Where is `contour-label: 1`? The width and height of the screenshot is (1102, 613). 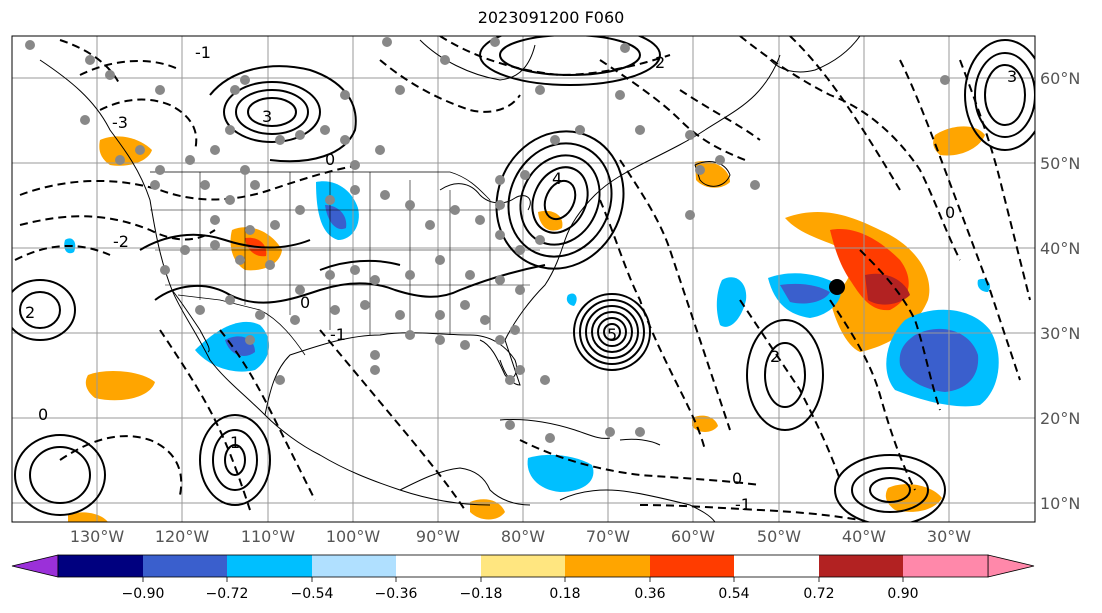
contour-label: 1 is located at coordinates (235, 442).